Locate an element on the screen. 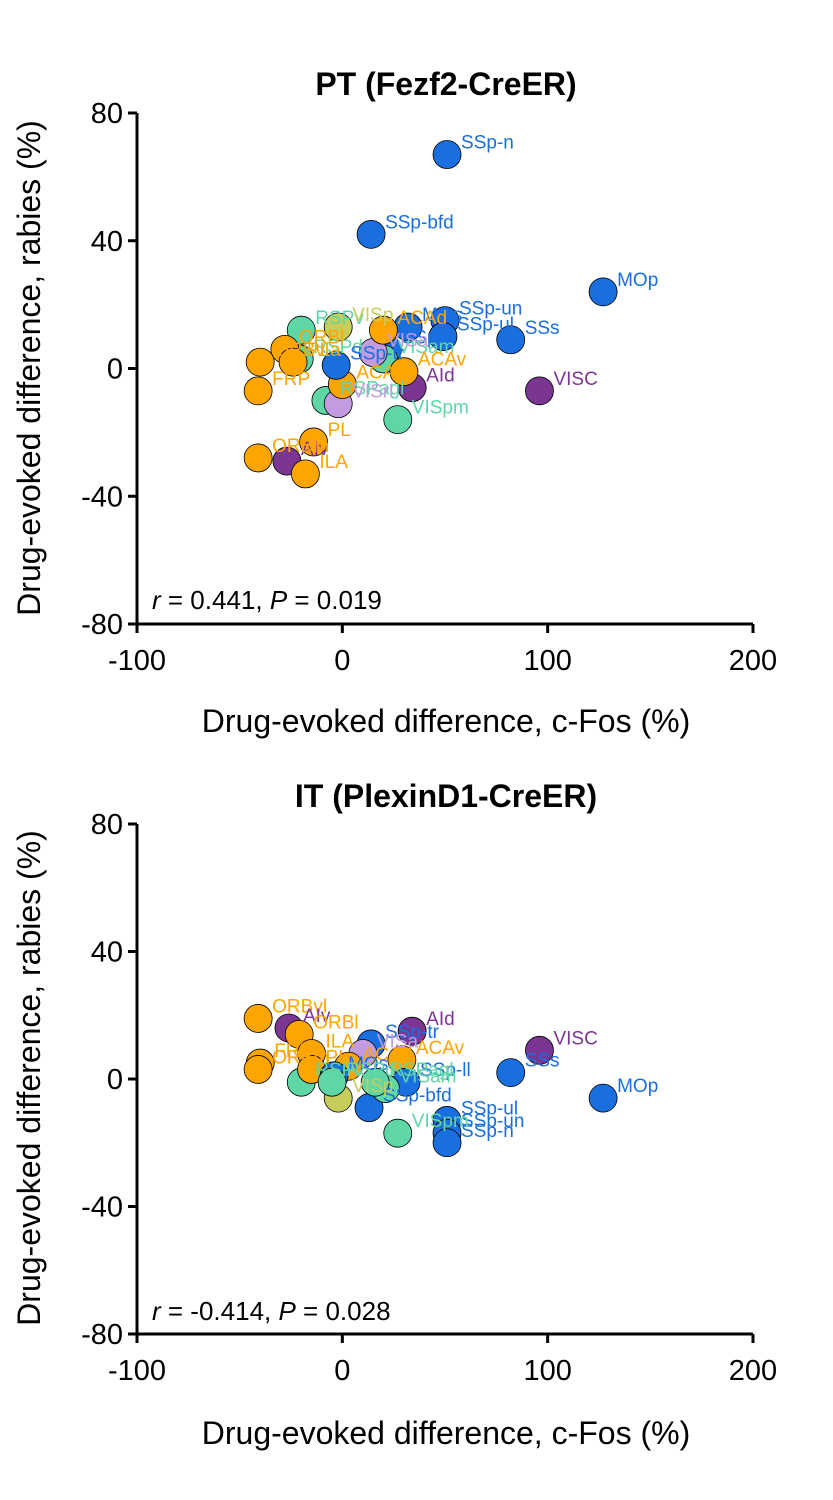 The width and height of the screenshot is (833, 1500). chart-title: PT (Fezf2-CreER) is located at coordinates (445, 84).